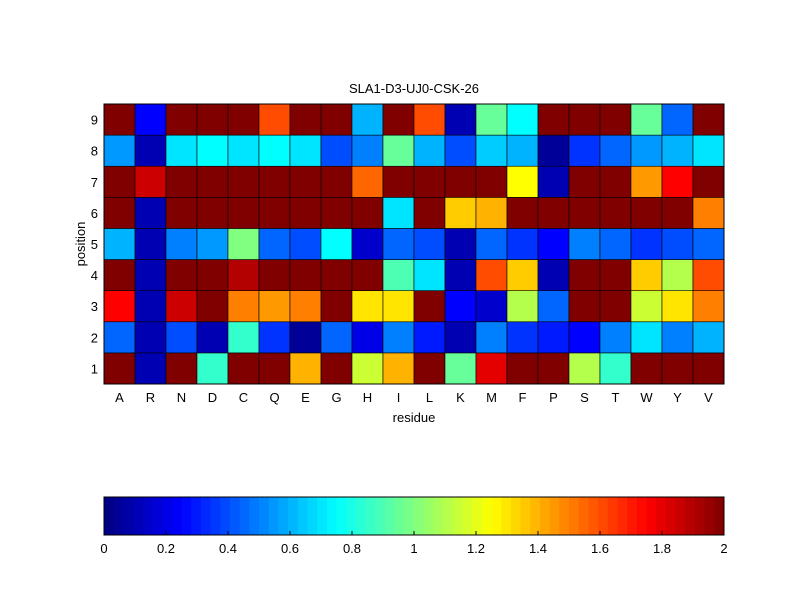 This screenshot has height=600, width=800. What do you see at coordinates (523, 397) in the screenshot?
I see `x-tick-label: F` at bounding box center [523, 397].